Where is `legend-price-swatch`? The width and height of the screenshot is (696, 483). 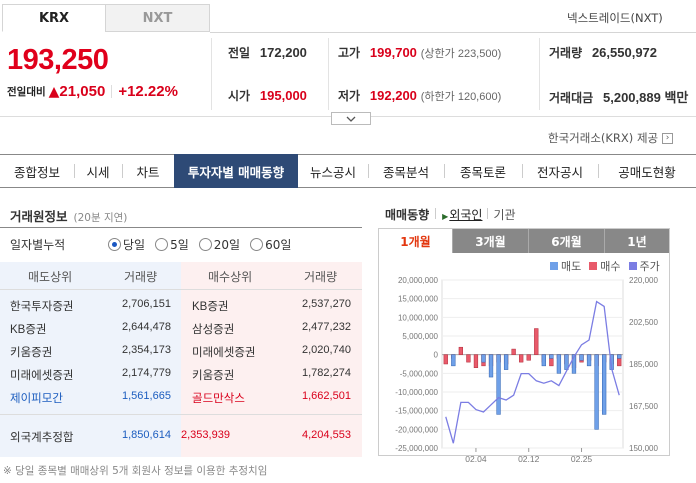
legend-price-swatch is located at coordinates (632, 266).